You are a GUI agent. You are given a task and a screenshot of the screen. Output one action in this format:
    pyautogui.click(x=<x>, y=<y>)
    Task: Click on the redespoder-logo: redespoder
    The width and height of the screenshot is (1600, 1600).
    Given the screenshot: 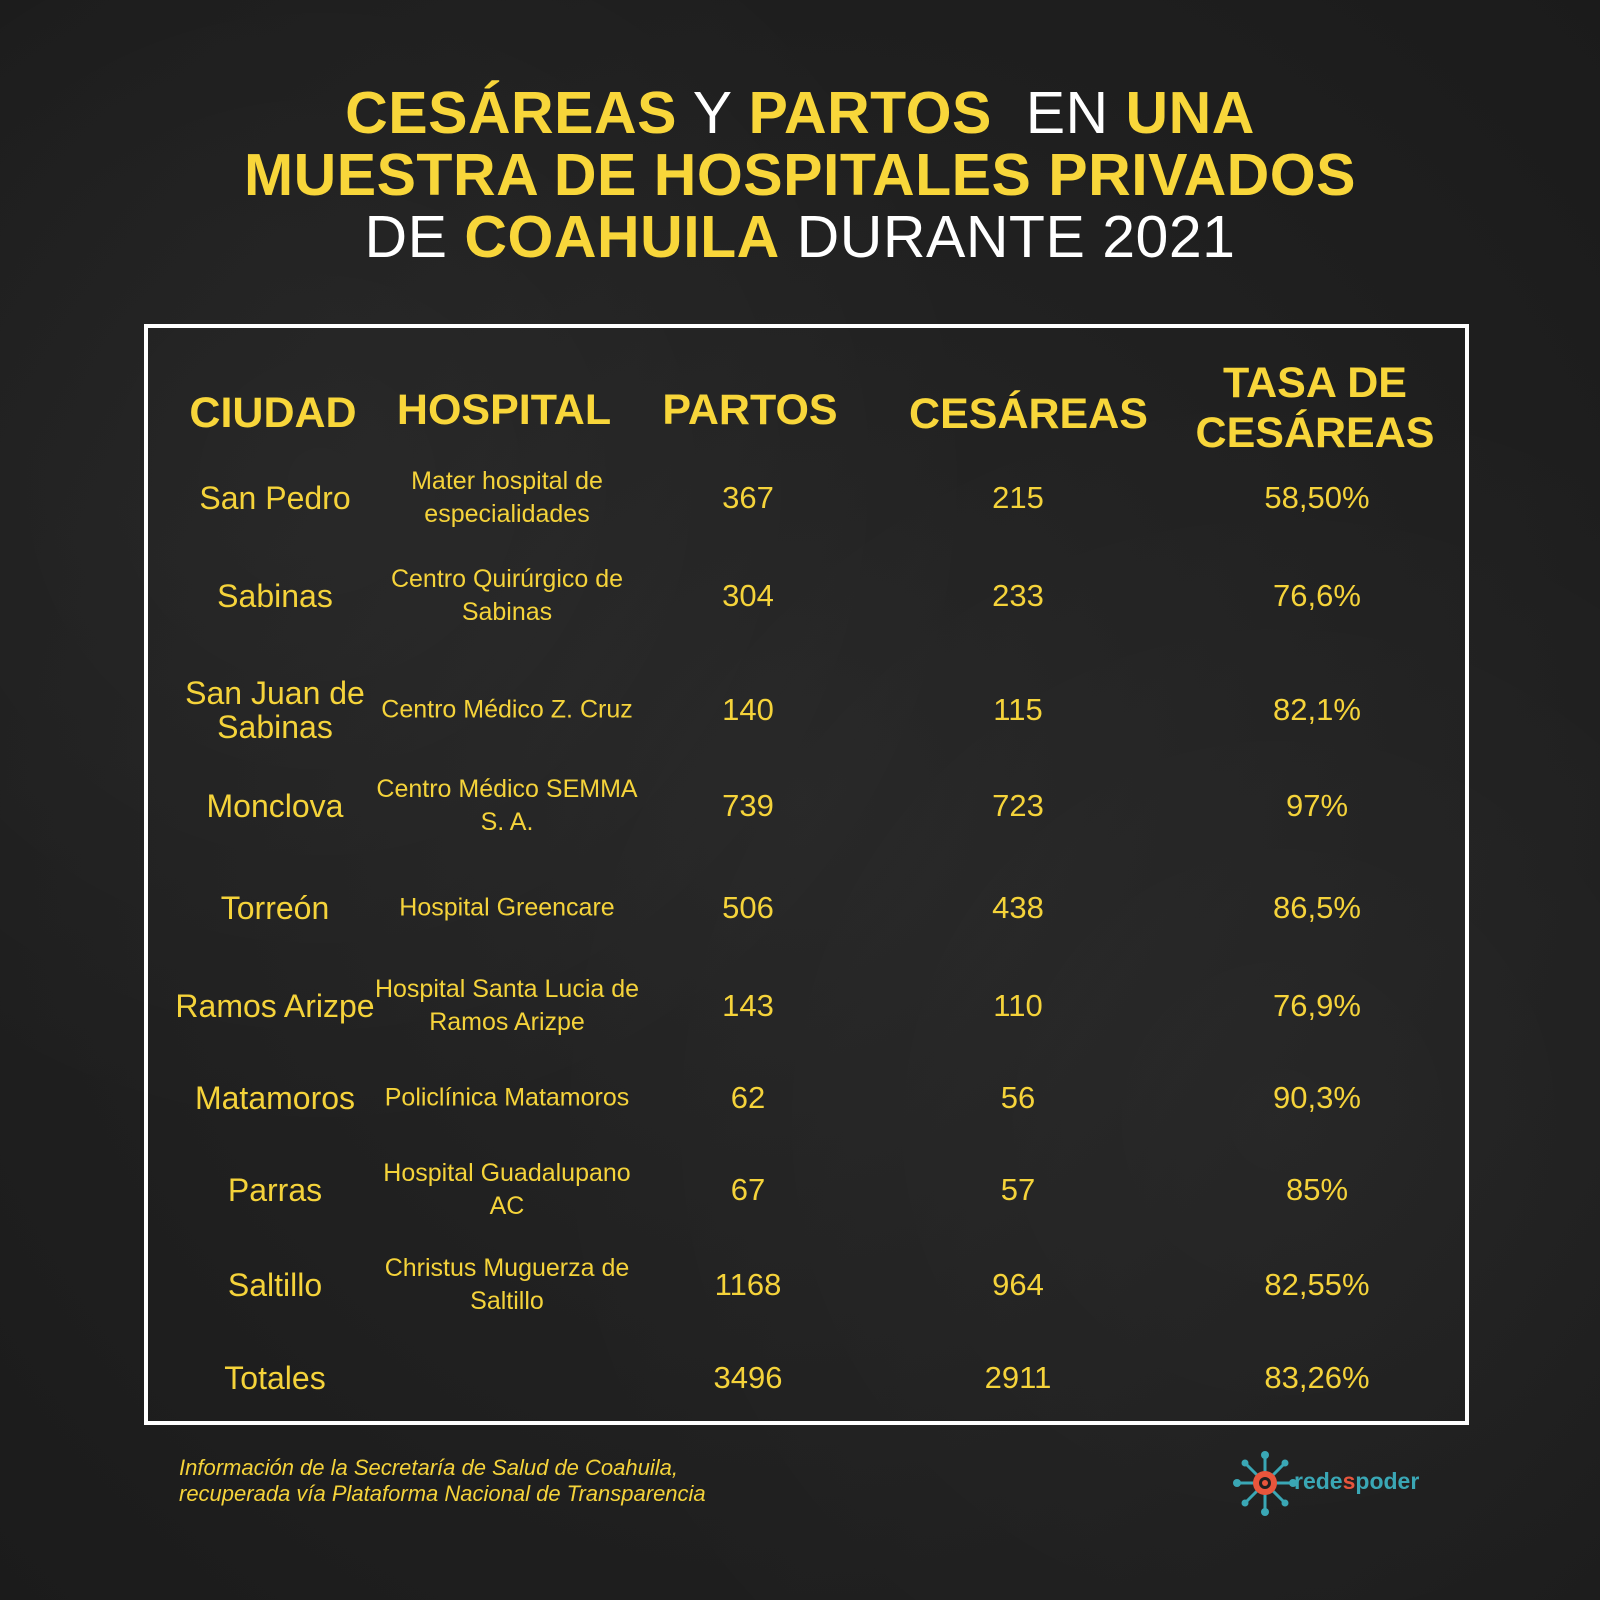 What is the action you would take?
    pyautogui.click(x=1334, y=1485)
    